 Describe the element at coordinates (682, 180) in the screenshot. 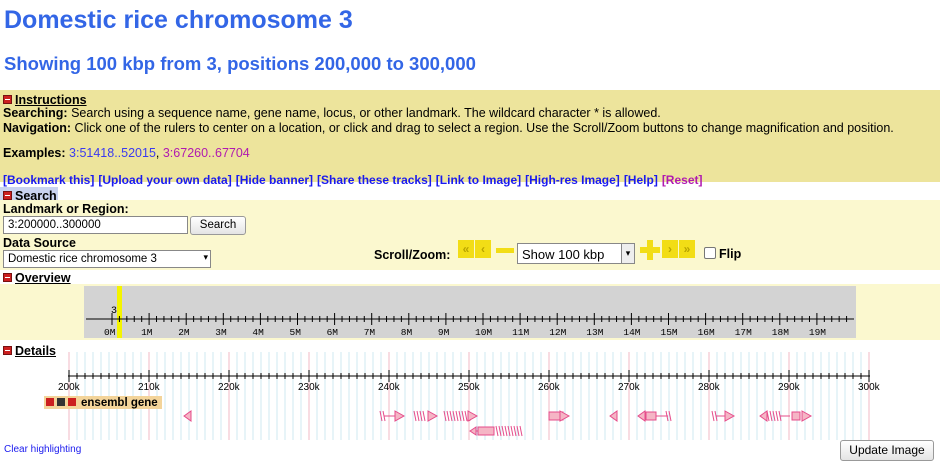

I see `reset-link: [Reset]` at that location.